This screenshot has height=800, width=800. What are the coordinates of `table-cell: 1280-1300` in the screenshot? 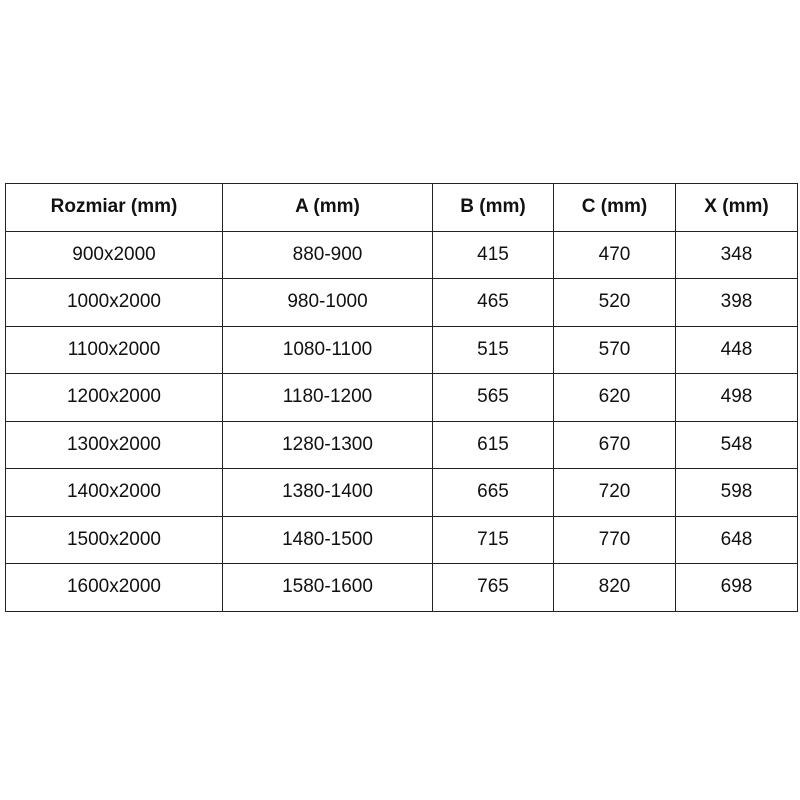 It's located at (327, 444).